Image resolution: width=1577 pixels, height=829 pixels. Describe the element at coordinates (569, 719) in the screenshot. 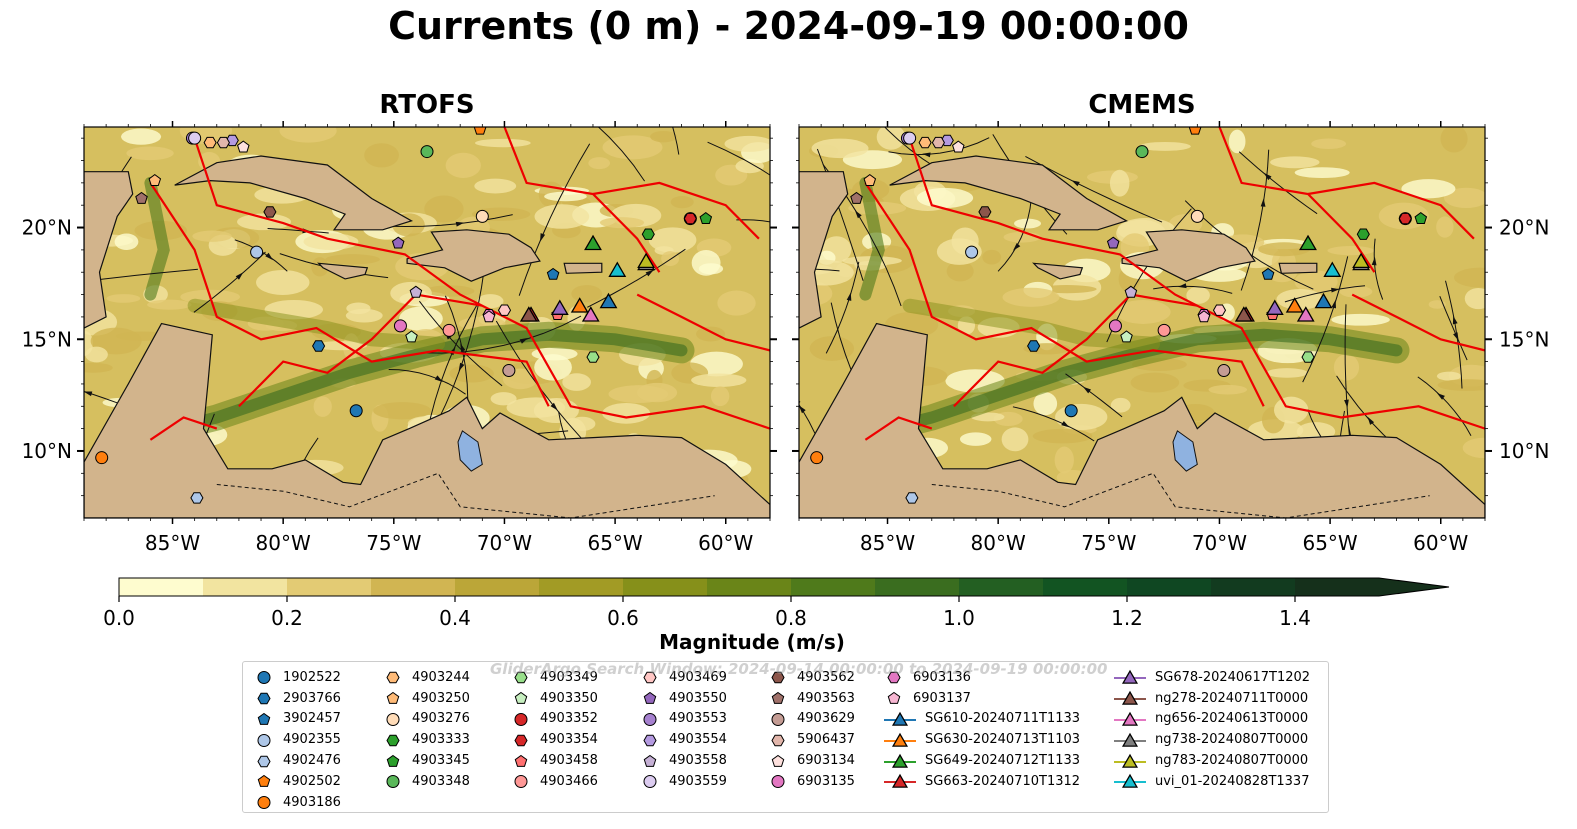

I see `legend-label: 4903352` at that location.